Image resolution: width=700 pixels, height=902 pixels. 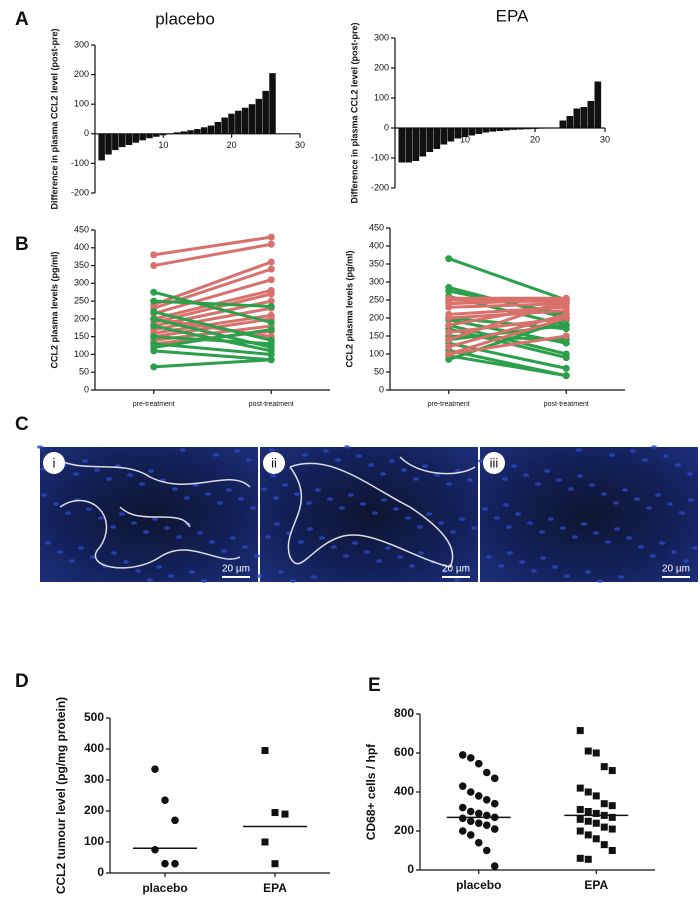 I want to click on y-tick-label: 100, so click(x=94, y=841).